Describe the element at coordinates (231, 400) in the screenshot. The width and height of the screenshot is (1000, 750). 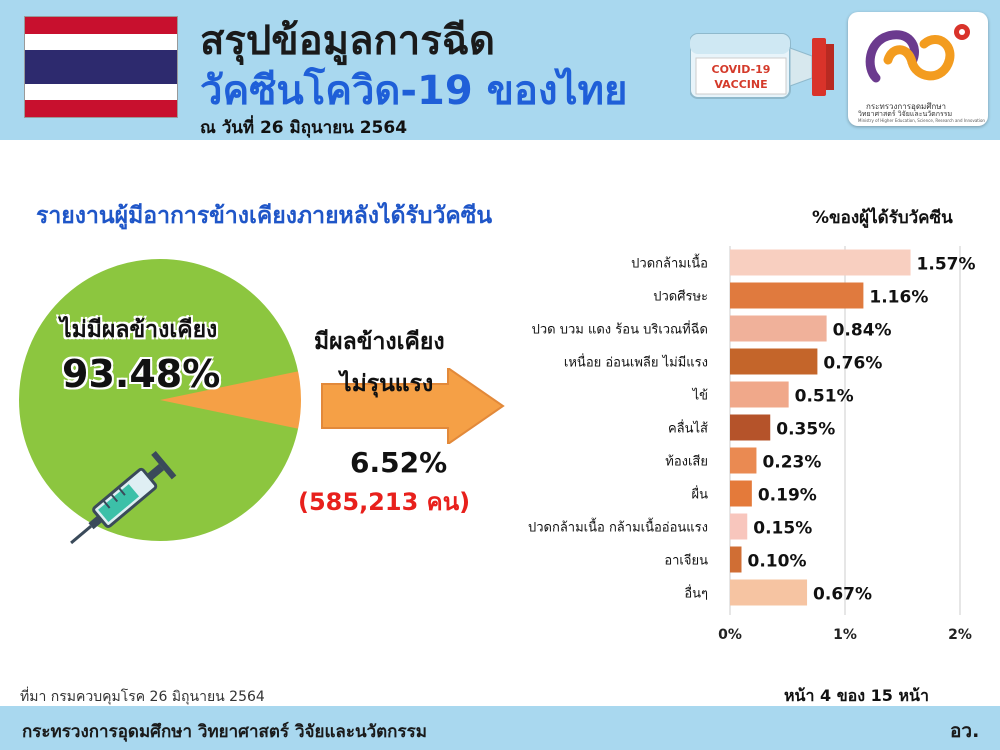
I see `pie-slice-mild-side-effect` at that location.